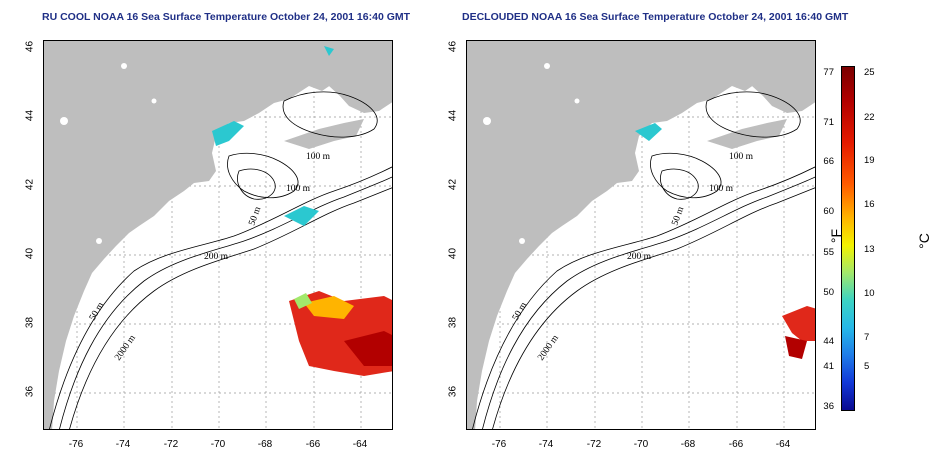  What do you see at coordinates (453, 46) in the screenshot?
I see `y-tick-right: 46` at bounding box center [453, 46].